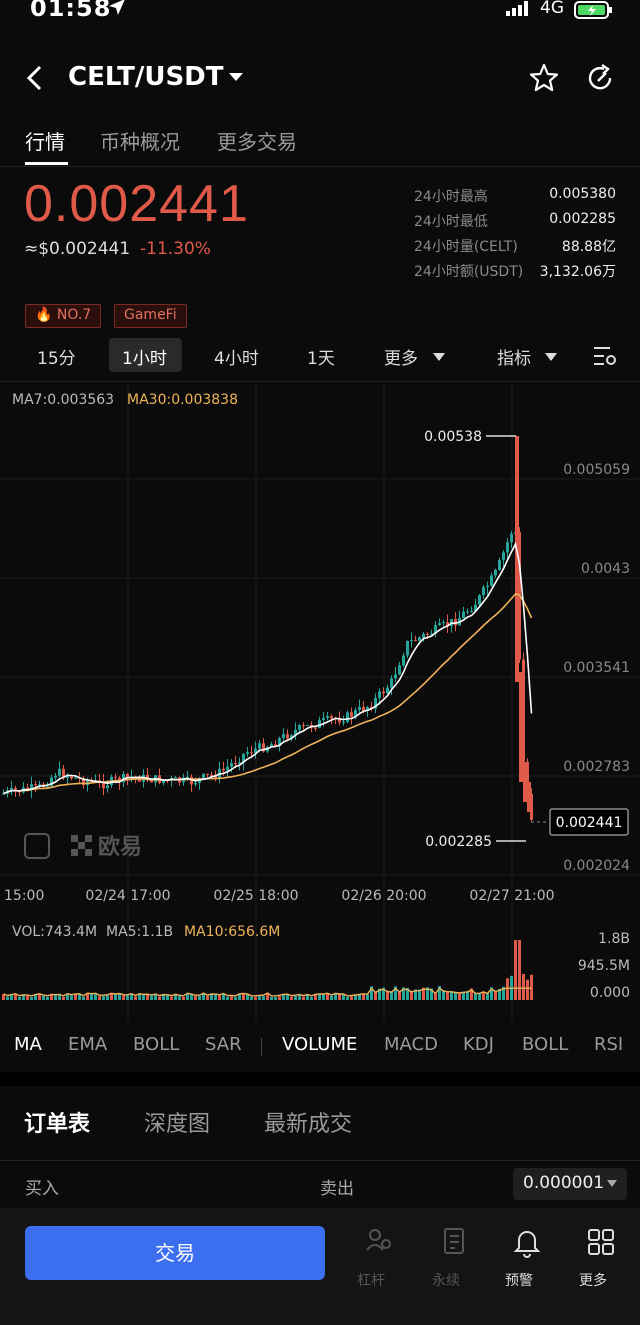 The image size is (640, 1325). Describe the element at coordinates (451, 222) in the screenshot. I see `stat-label: 24小时最低` at that location.